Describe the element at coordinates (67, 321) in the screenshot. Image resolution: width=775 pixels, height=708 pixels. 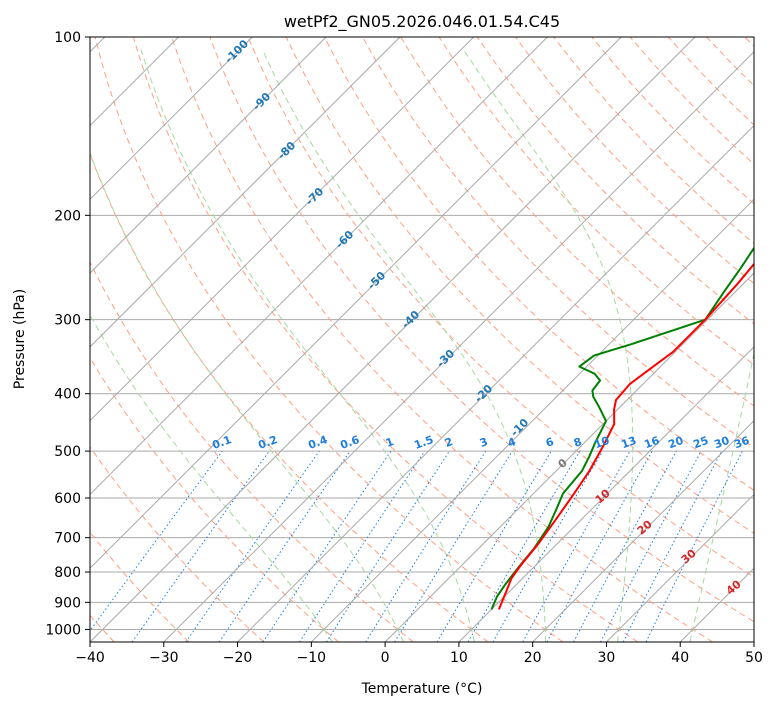
I see `y-tick-label: 300` at that location.